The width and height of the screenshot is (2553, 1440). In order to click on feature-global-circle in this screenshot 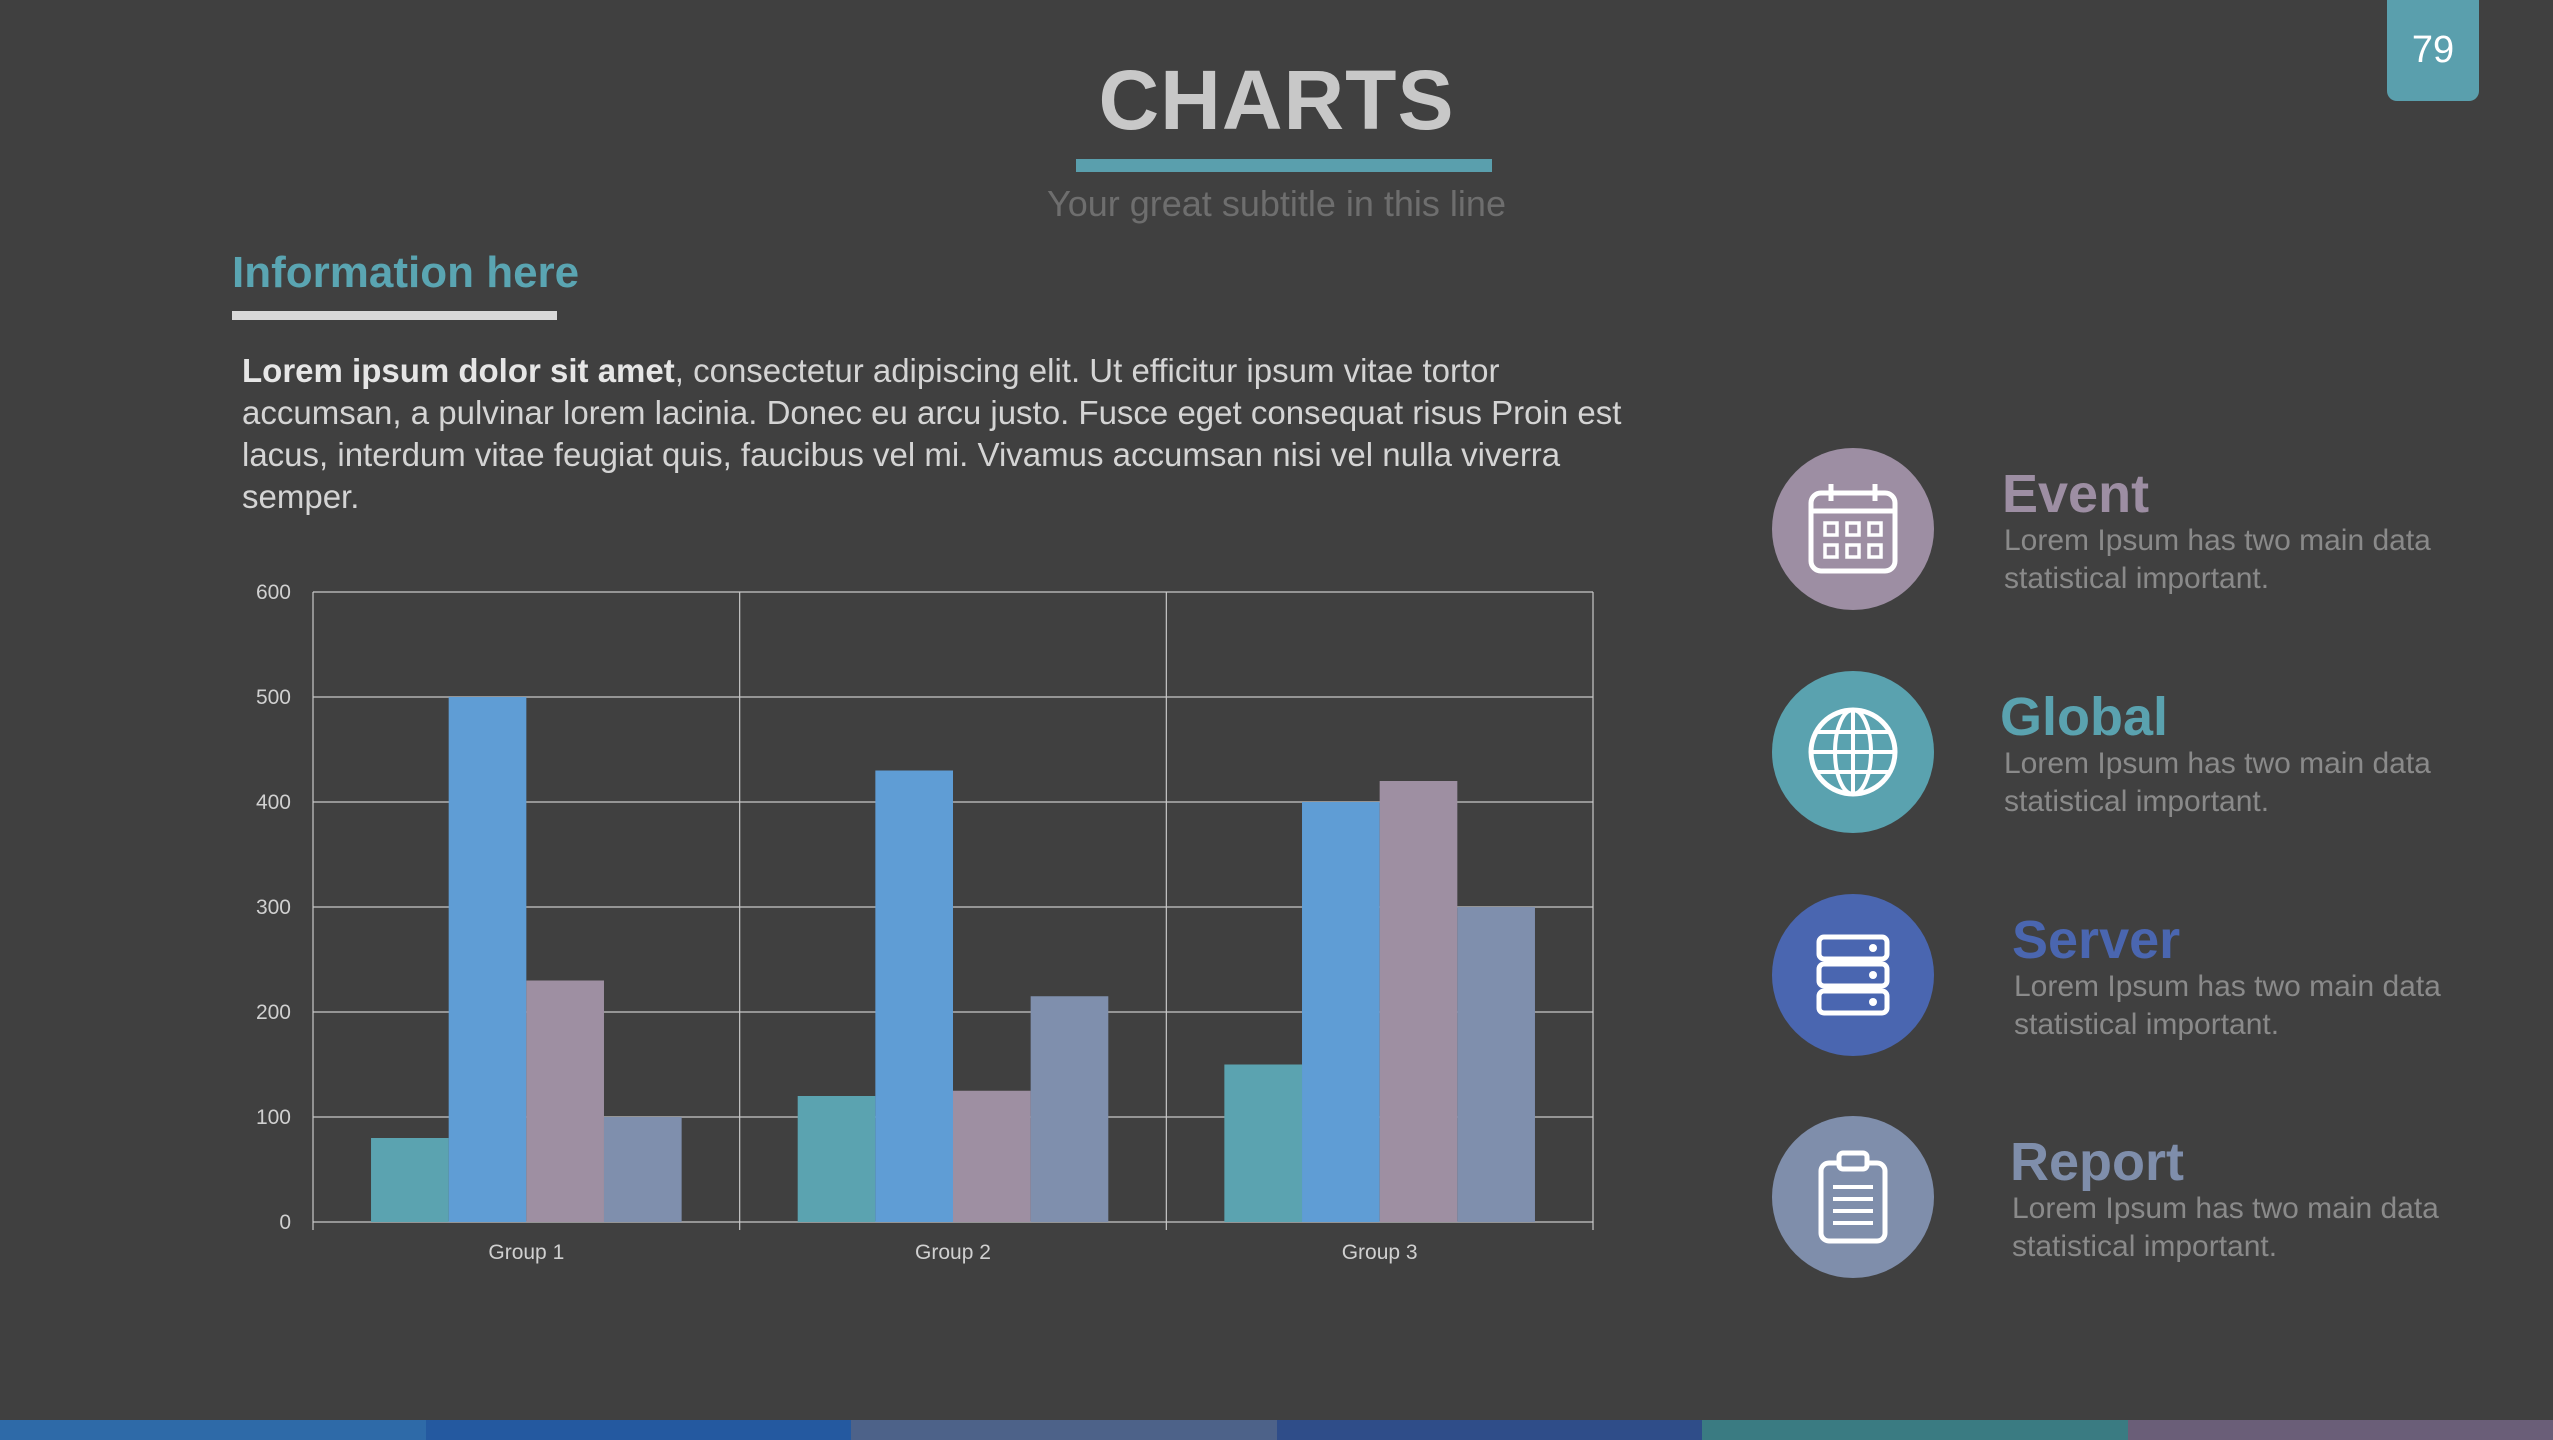, I will do `click(1853, 752)`.